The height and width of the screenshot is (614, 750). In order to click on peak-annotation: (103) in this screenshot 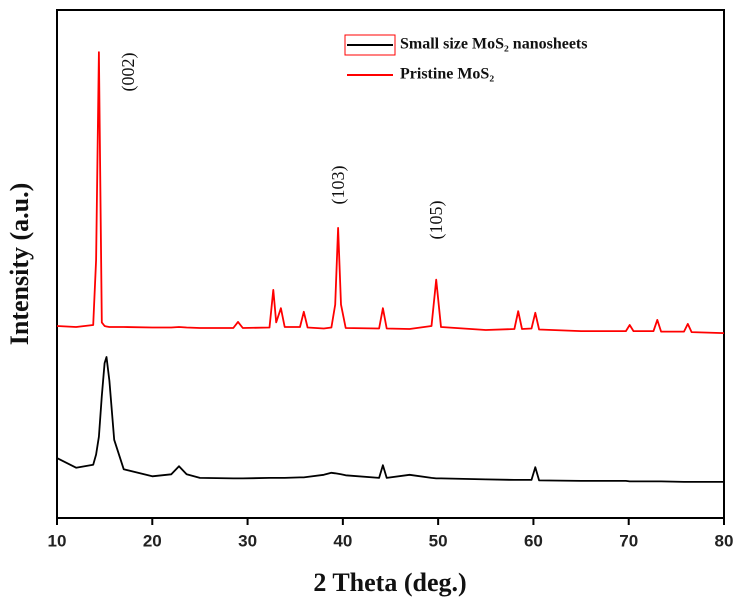, I will do `click(338, 185)`.